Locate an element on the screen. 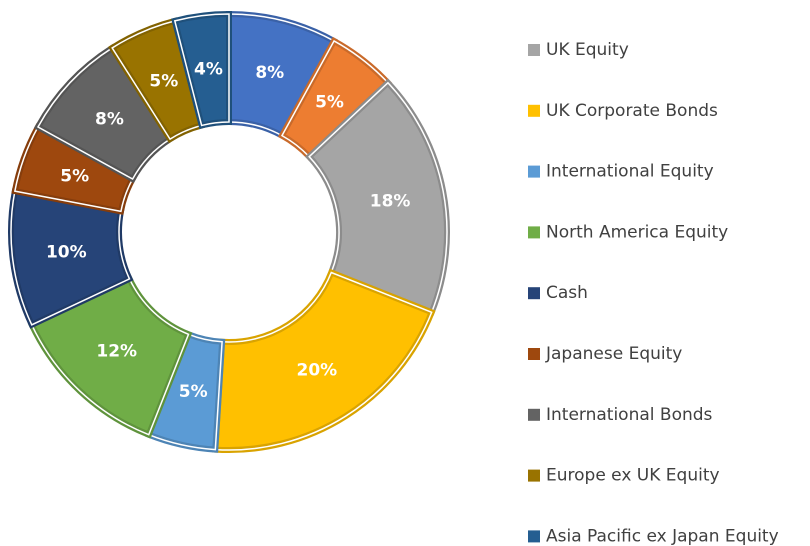  legend-label: International Bonds is located at coordinates (629, 415).